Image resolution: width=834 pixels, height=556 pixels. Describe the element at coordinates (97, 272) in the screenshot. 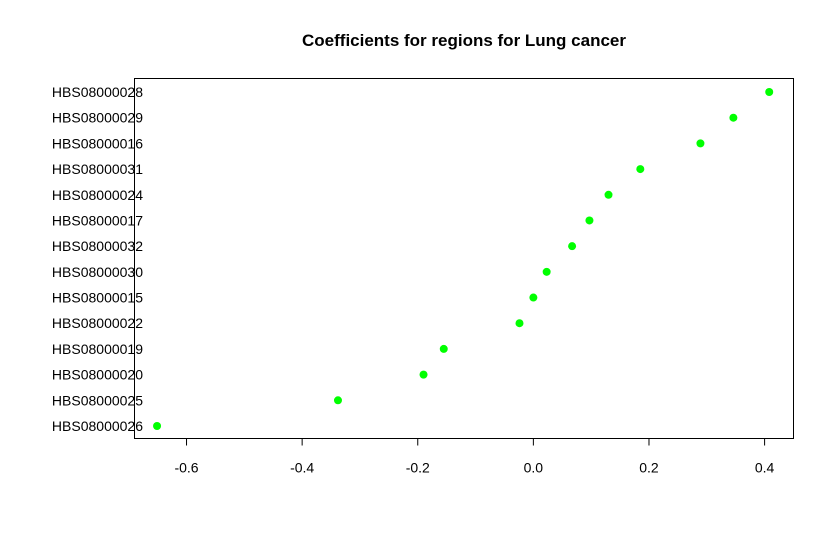

I see `y-category-label: HBS08000030` at that location.